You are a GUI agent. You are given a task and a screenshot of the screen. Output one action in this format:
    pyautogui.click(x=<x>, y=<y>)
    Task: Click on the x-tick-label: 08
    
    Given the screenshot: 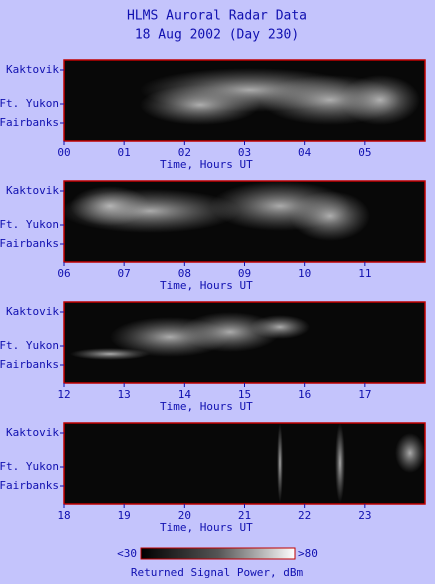 What is the action you would take?
    pyautogui.click(x=184, y=273)
    